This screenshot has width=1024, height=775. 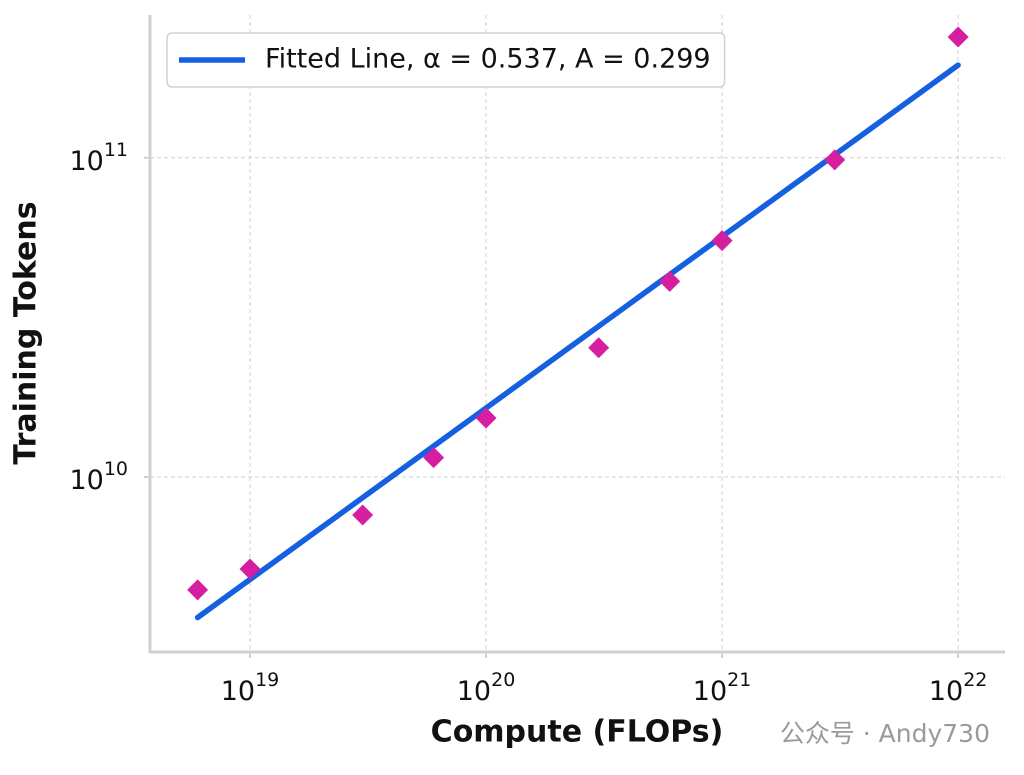 I want to click on tick-exponent: 10, so click(x=116, y=468).